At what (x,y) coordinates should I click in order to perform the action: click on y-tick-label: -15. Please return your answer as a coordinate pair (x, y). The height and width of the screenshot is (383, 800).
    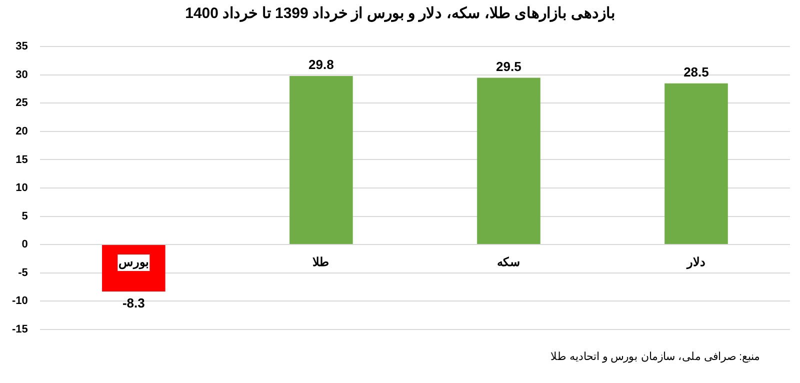
    Looking at the image, I should click on (20, 329).